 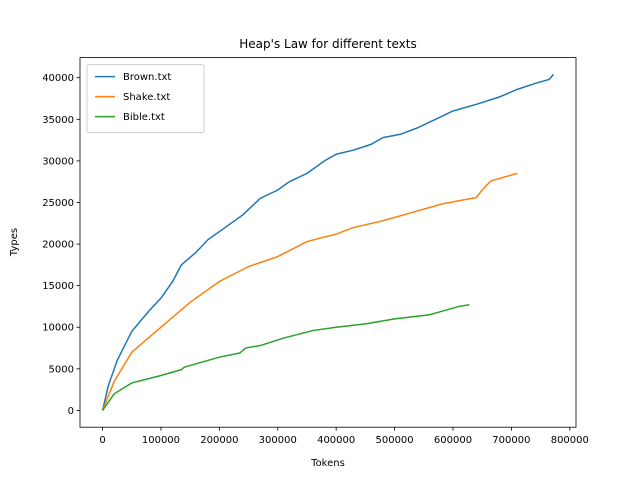 I want to click on y-tick-label: 20000, so click(x=58, y=245).